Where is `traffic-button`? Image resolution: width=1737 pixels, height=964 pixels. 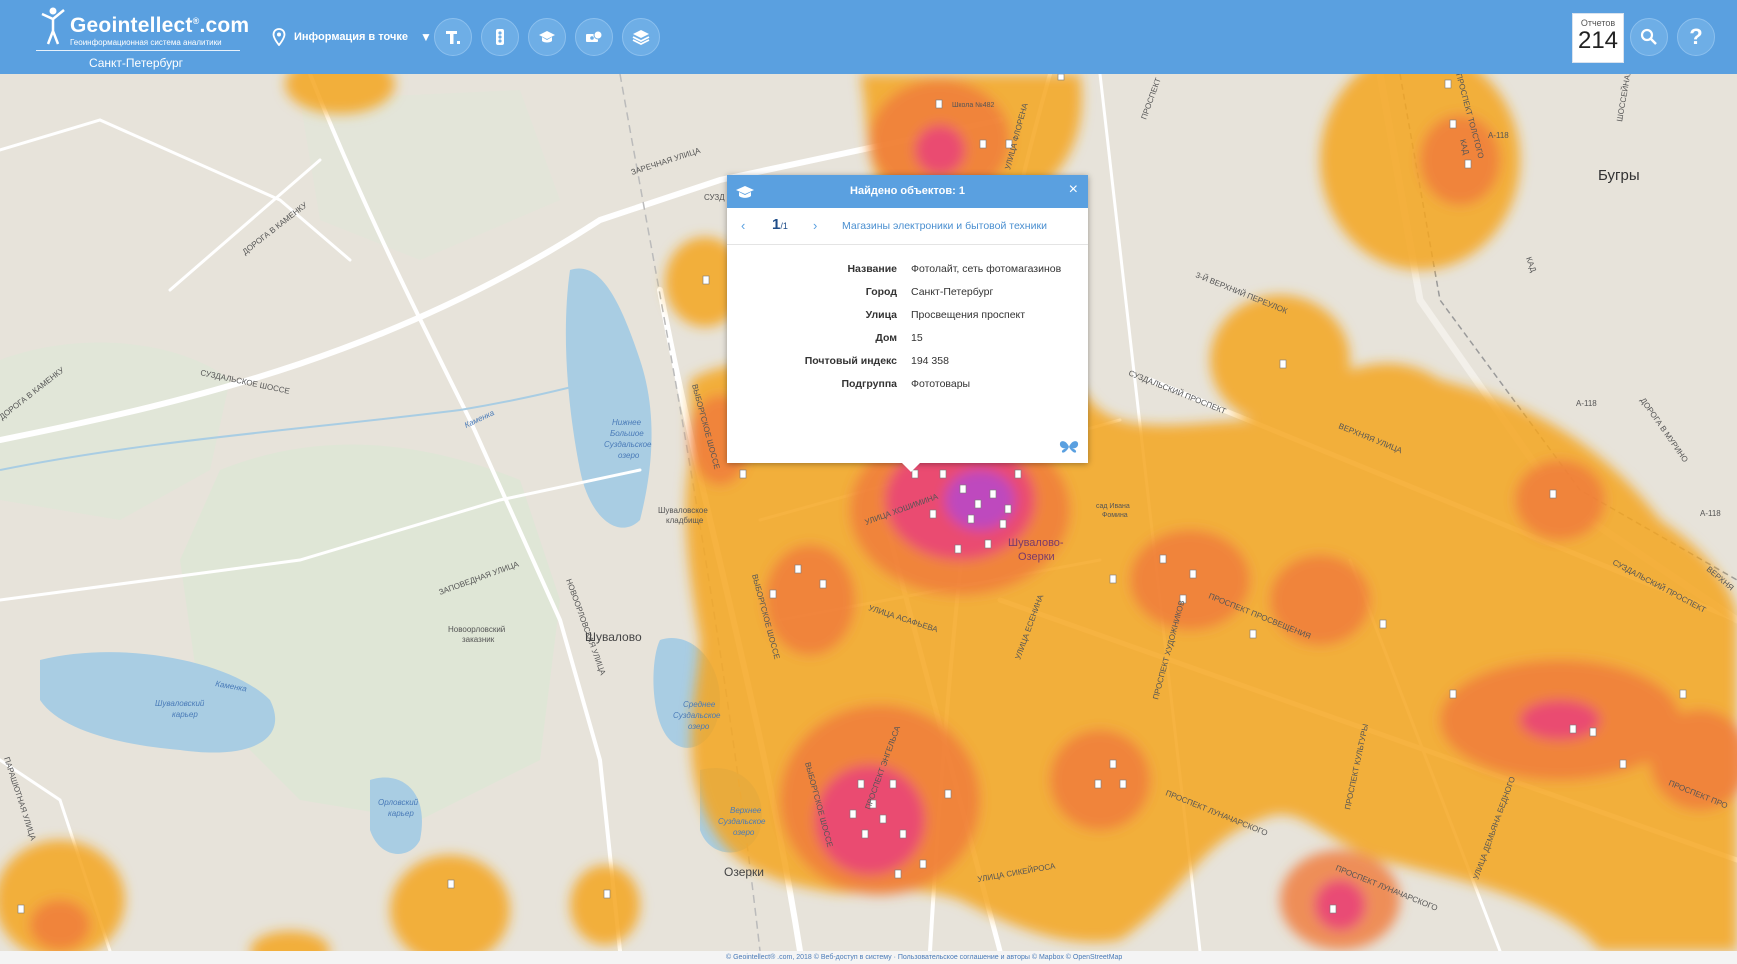
traffic-button is located at coordinates (500, 37).